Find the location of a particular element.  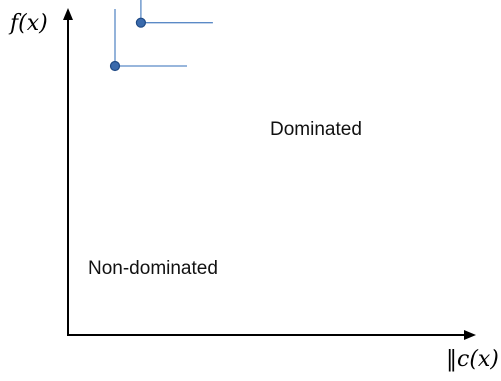

filter-lines is located at coordinates (163, 33).